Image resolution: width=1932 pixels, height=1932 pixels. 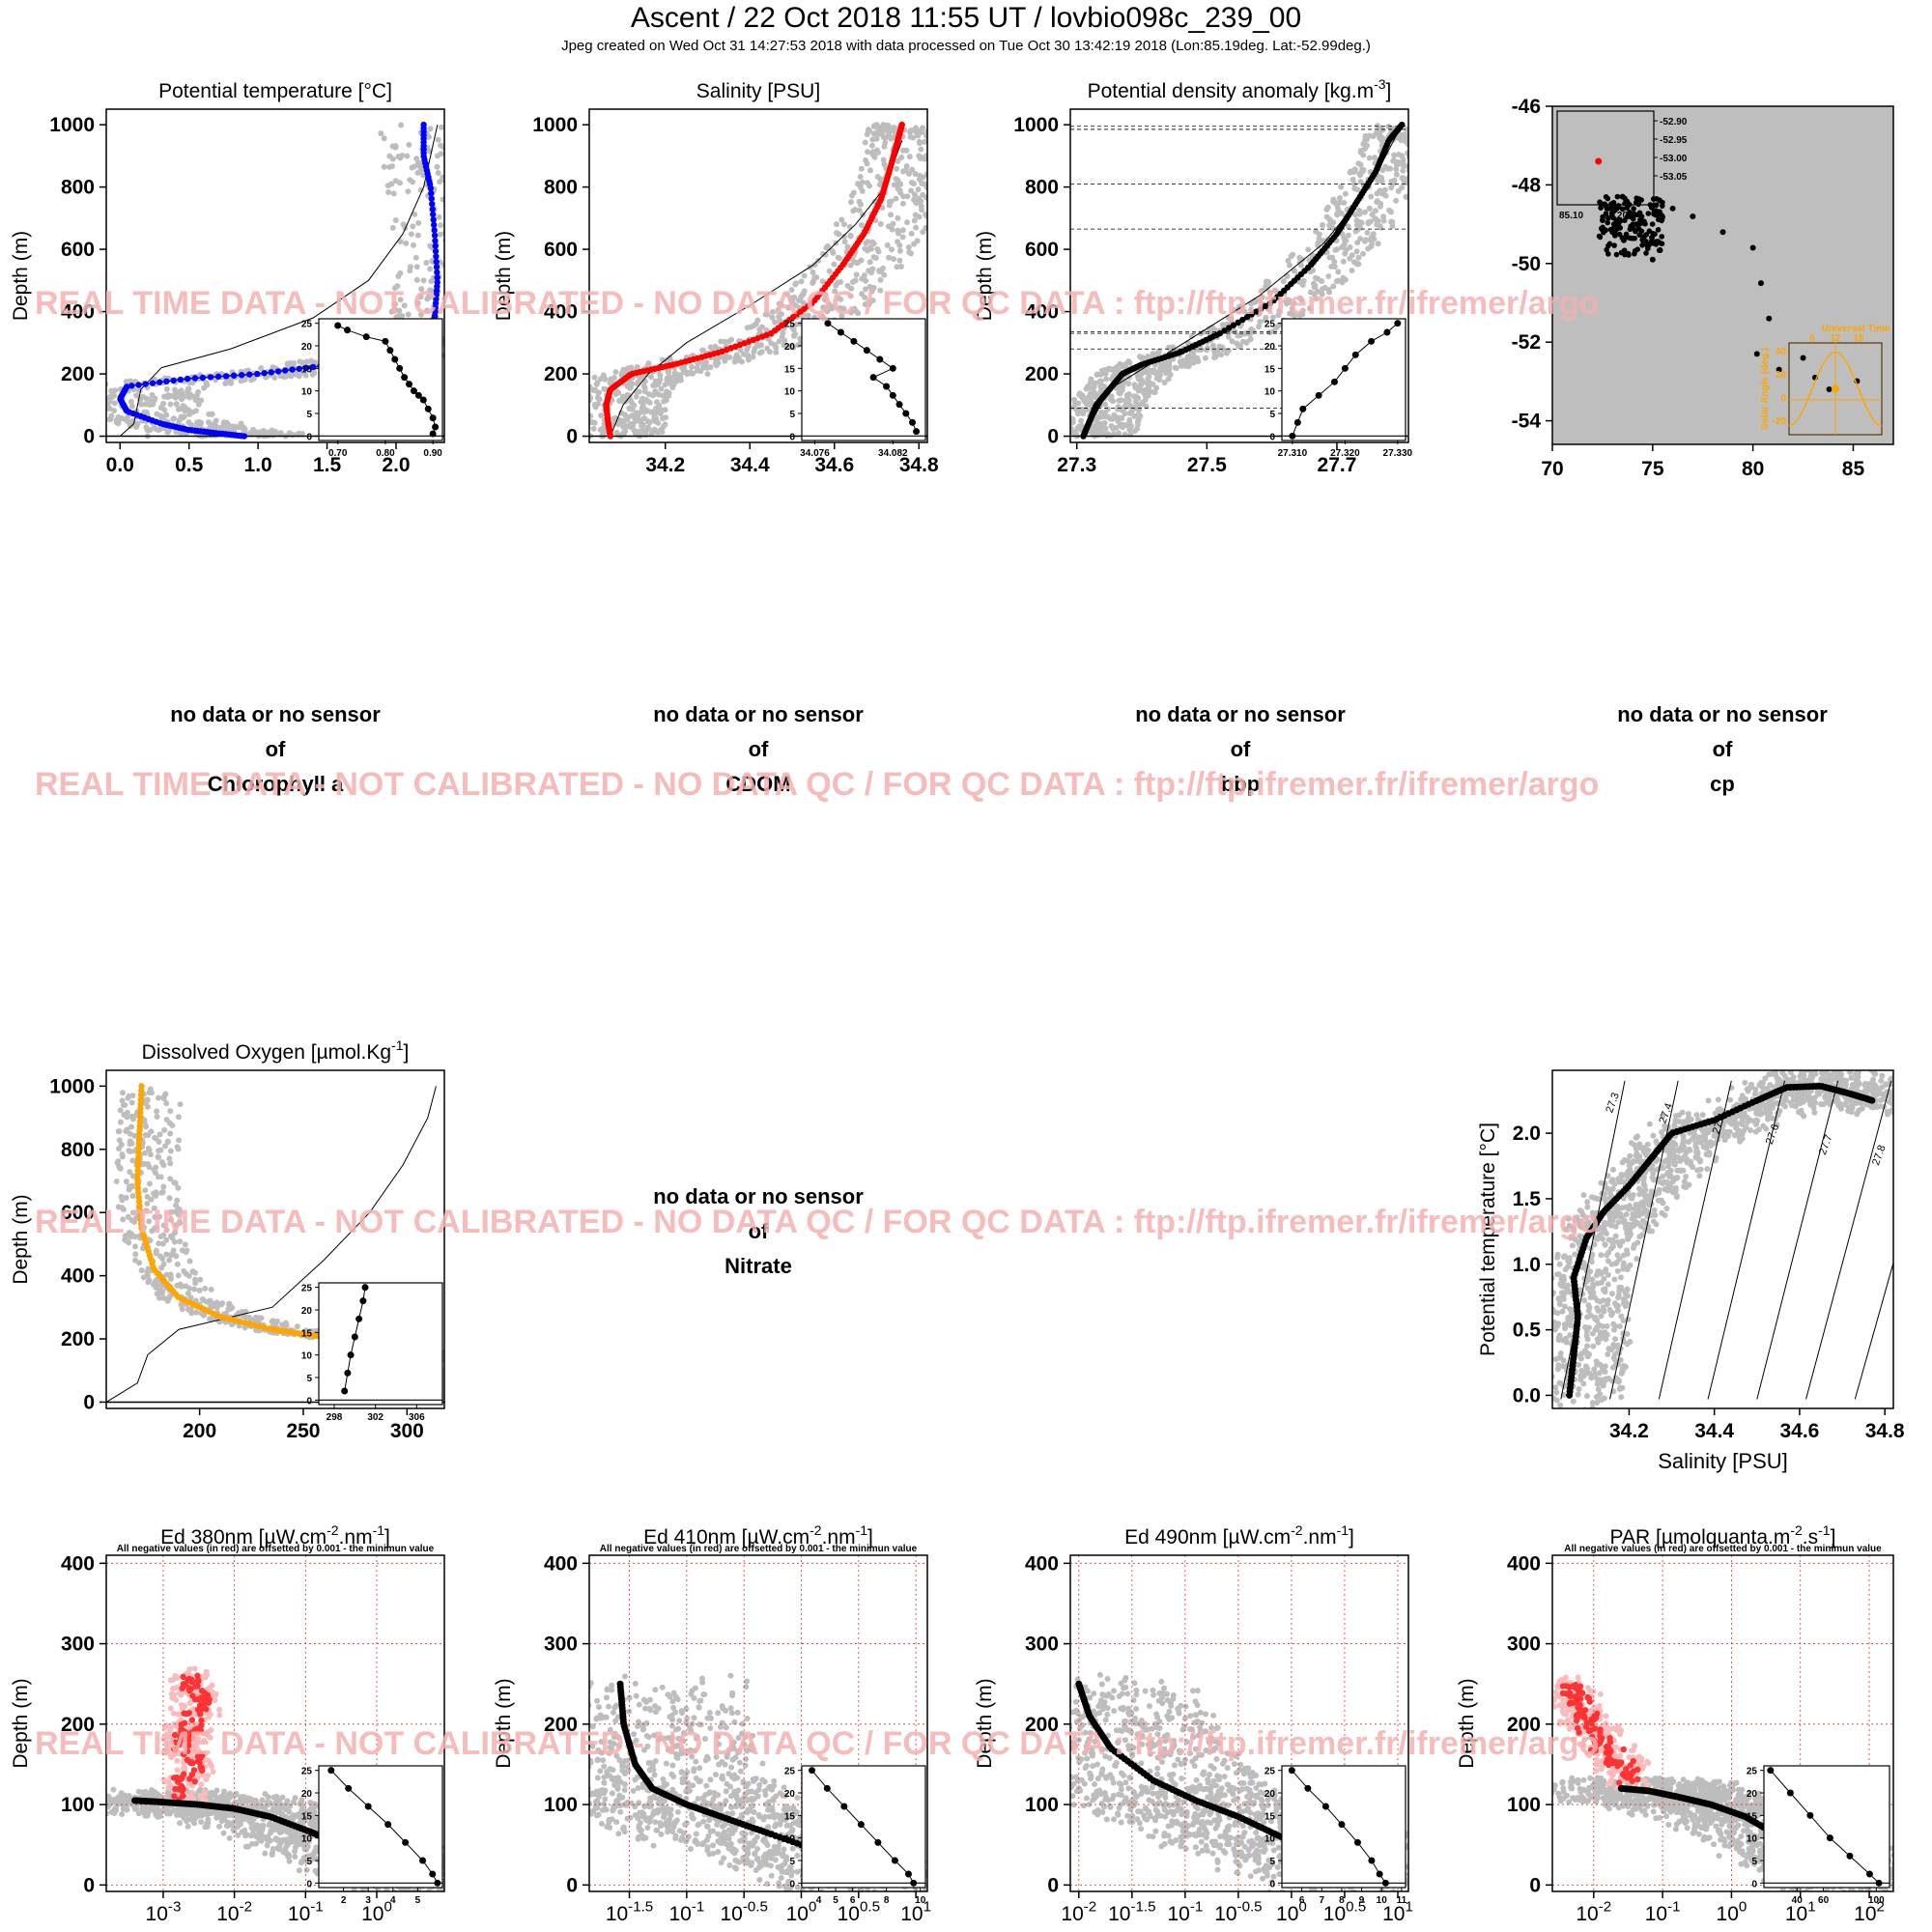 What do you see at coordinates (1272, 437) in the screenshot?
I see `inset-y-tick-label: 0` at bounding box center [1272, 437].